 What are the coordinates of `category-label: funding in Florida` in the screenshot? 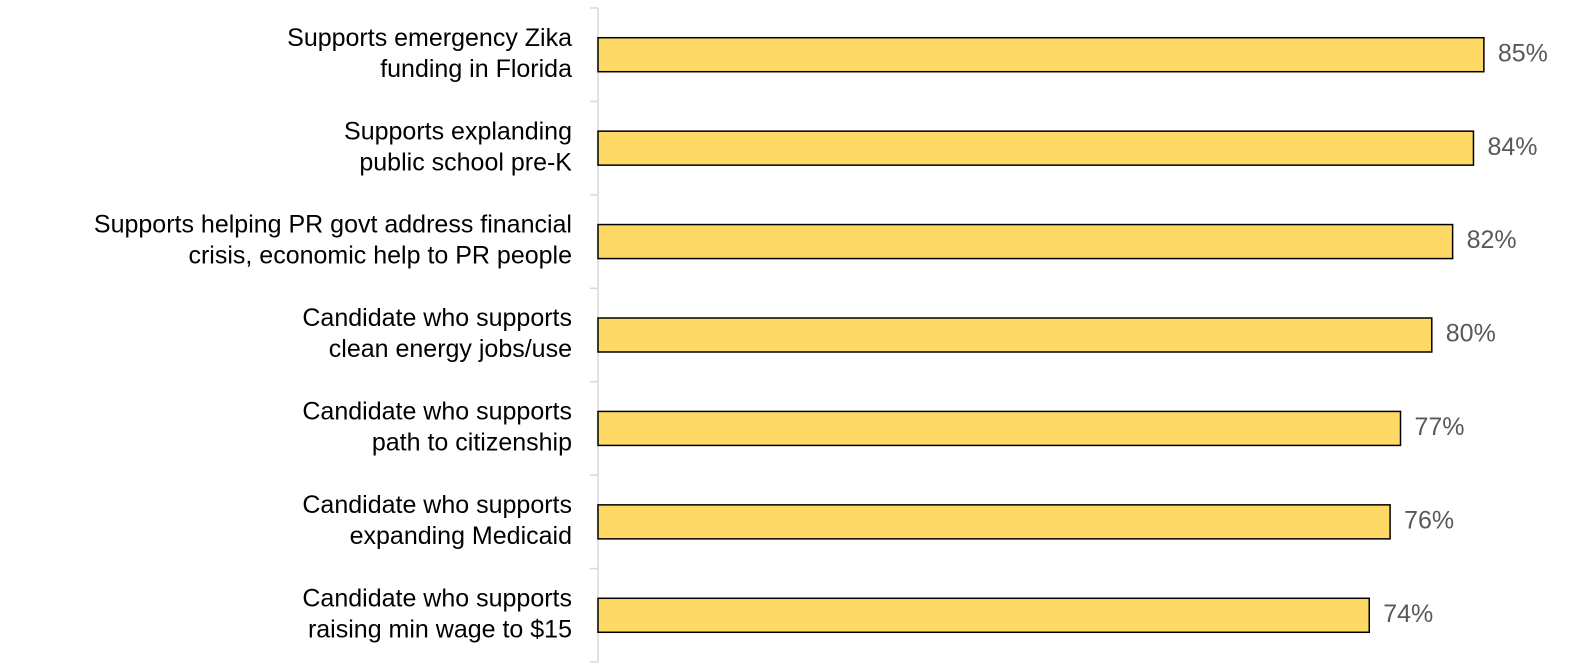 It's located at (476, 69).